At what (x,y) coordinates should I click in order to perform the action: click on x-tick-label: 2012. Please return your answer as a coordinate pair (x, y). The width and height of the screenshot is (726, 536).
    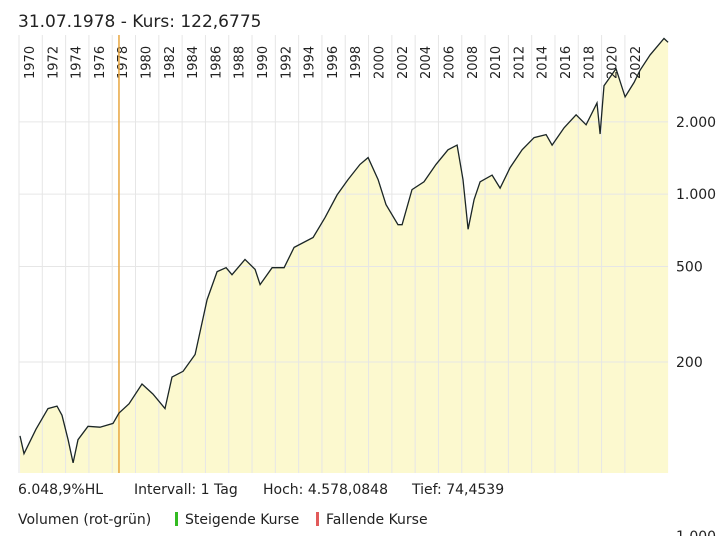
    Looking at the image, I should click on (519, 62).